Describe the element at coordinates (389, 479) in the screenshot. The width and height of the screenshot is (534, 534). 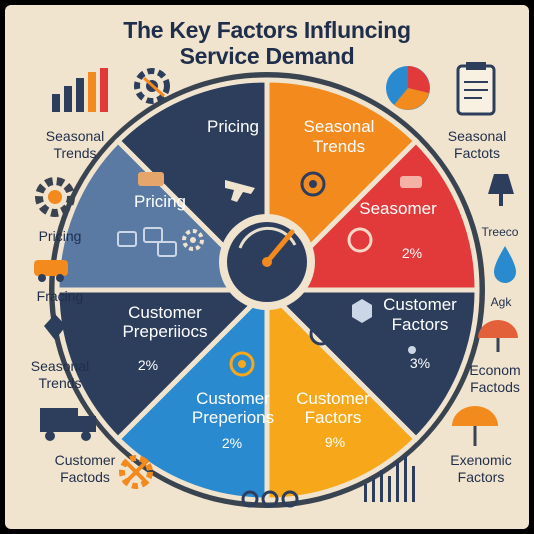
I see `line-bars-icon` at that location.